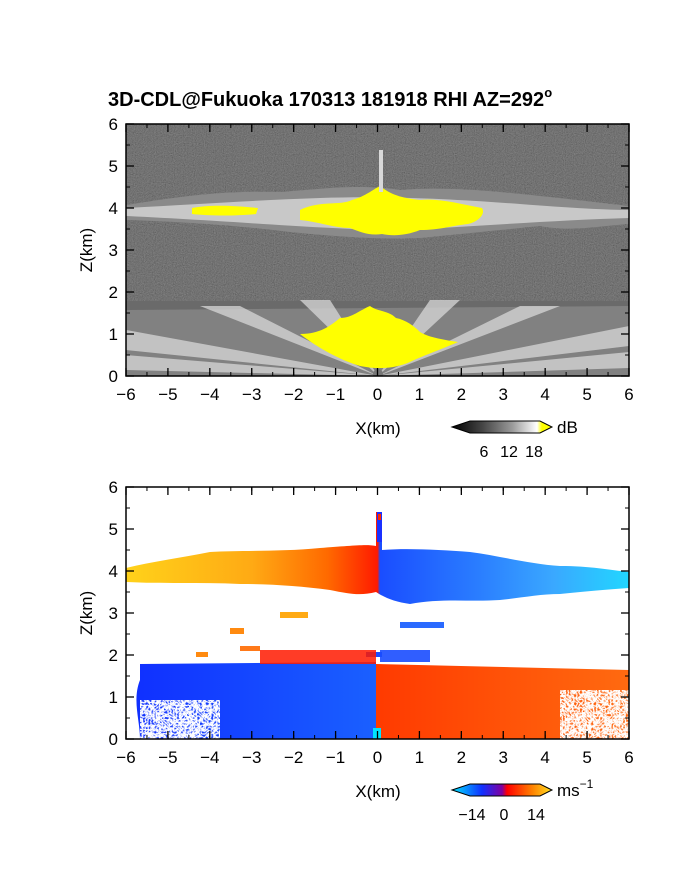 This screenshot has height=880, width=680. What do you see at coordinates (514, 439) in the screenshot?
I see `reflectivity-colorbar: dB 6 12 18` at bounding box center [514, 439].